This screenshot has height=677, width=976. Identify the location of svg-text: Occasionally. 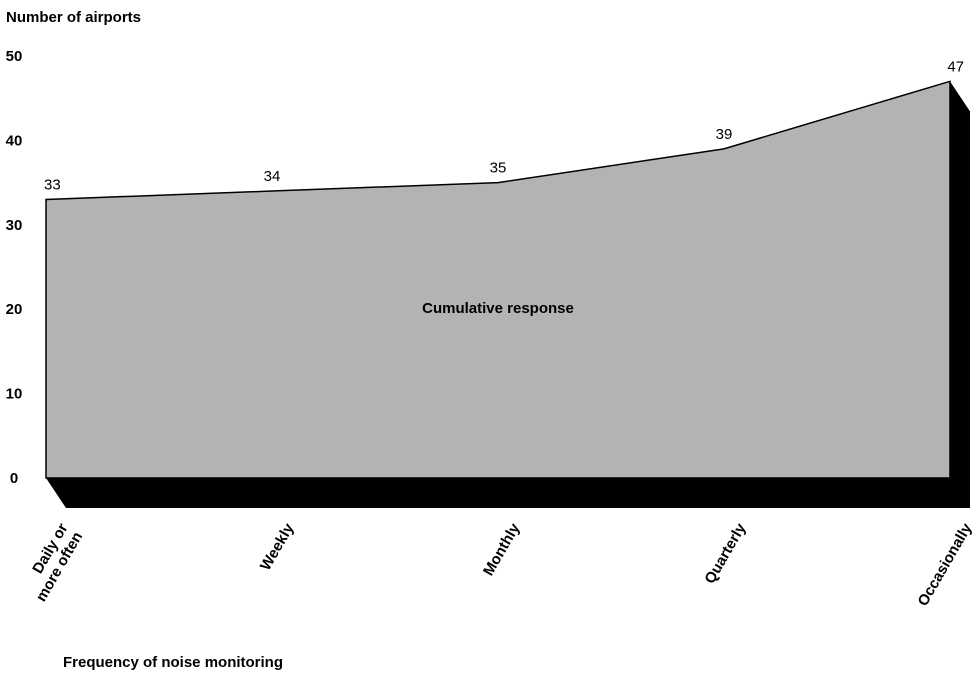
(944, 564).